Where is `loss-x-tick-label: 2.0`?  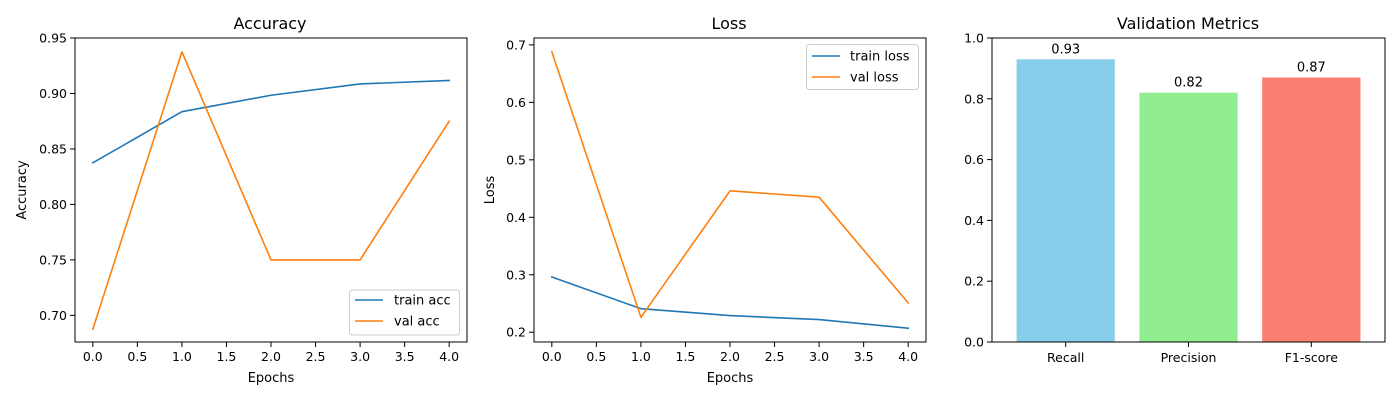 loss-x-tick-label: 2.0 is located at coordinates (730, 356).